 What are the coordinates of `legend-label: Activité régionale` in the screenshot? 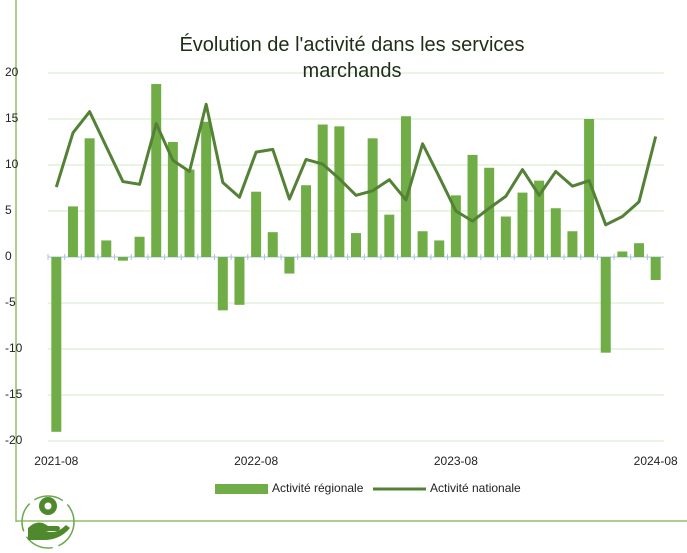 It's located at (318, 488).